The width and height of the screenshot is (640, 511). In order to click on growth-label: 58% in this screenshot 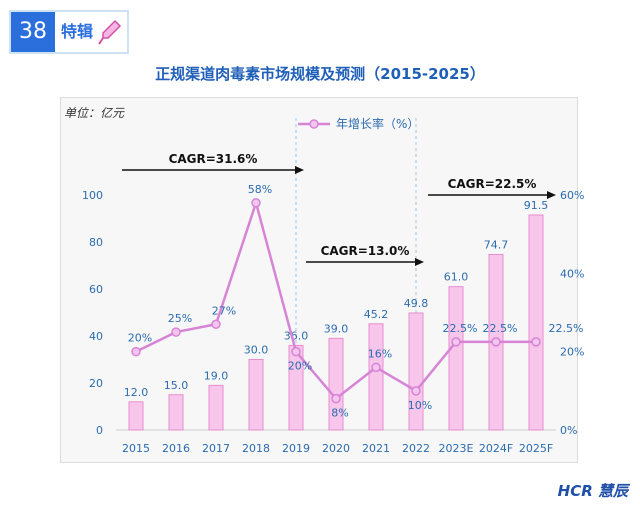, I will do `click(260, 189)`.